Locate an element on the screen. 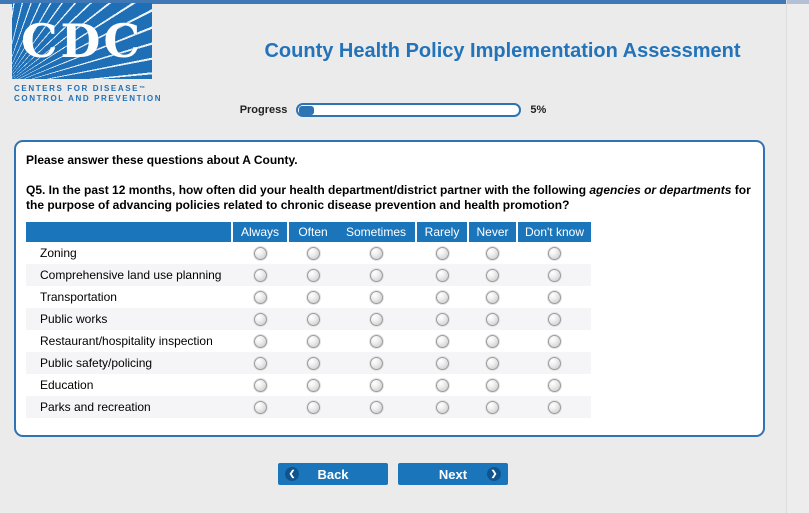 The image size is (809, 513). back-button: ❮ Back is located at coordinates (333, 474).